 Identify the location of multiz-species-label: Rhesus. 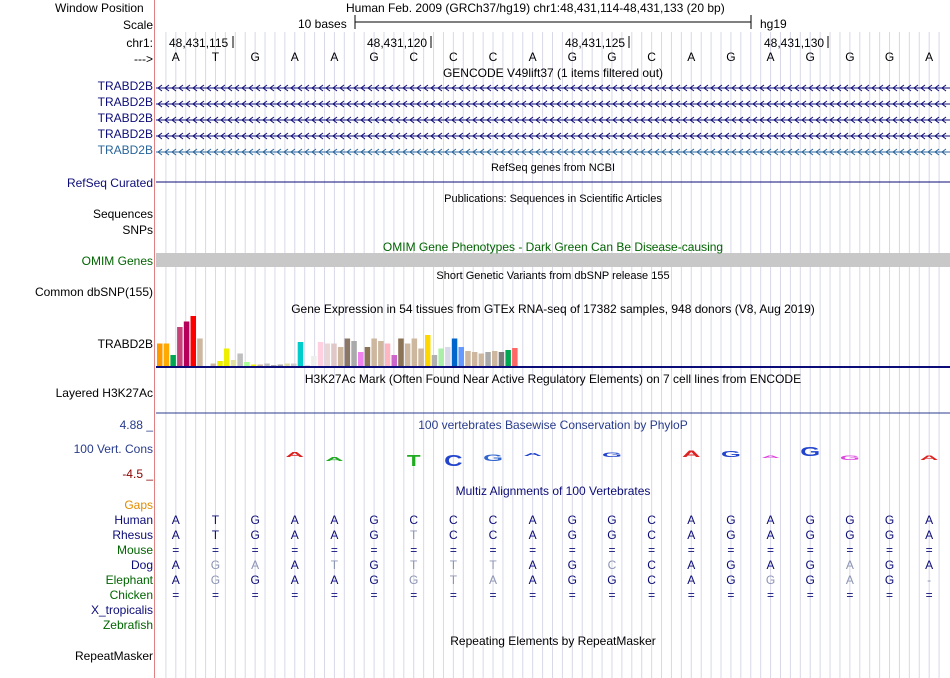
(132, 535).